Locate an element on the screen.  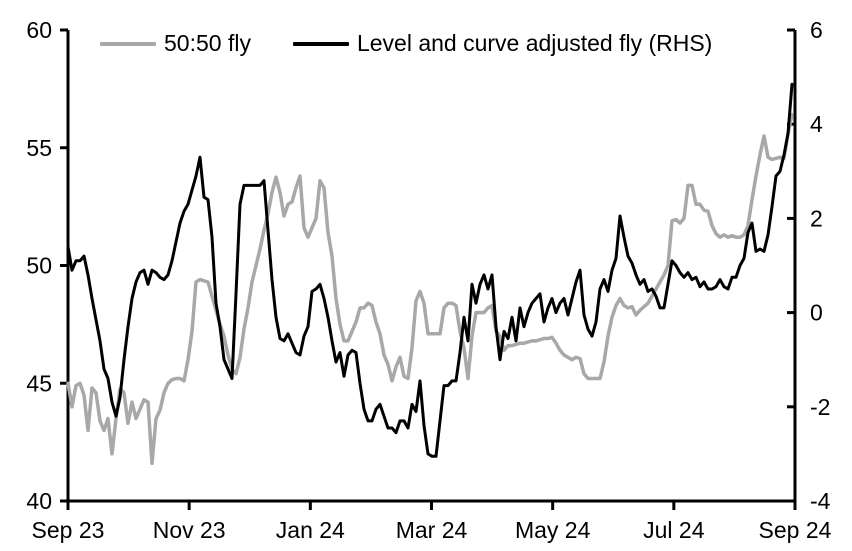
left-axis-tick-label: 40 is located at coordinates (39, 501).